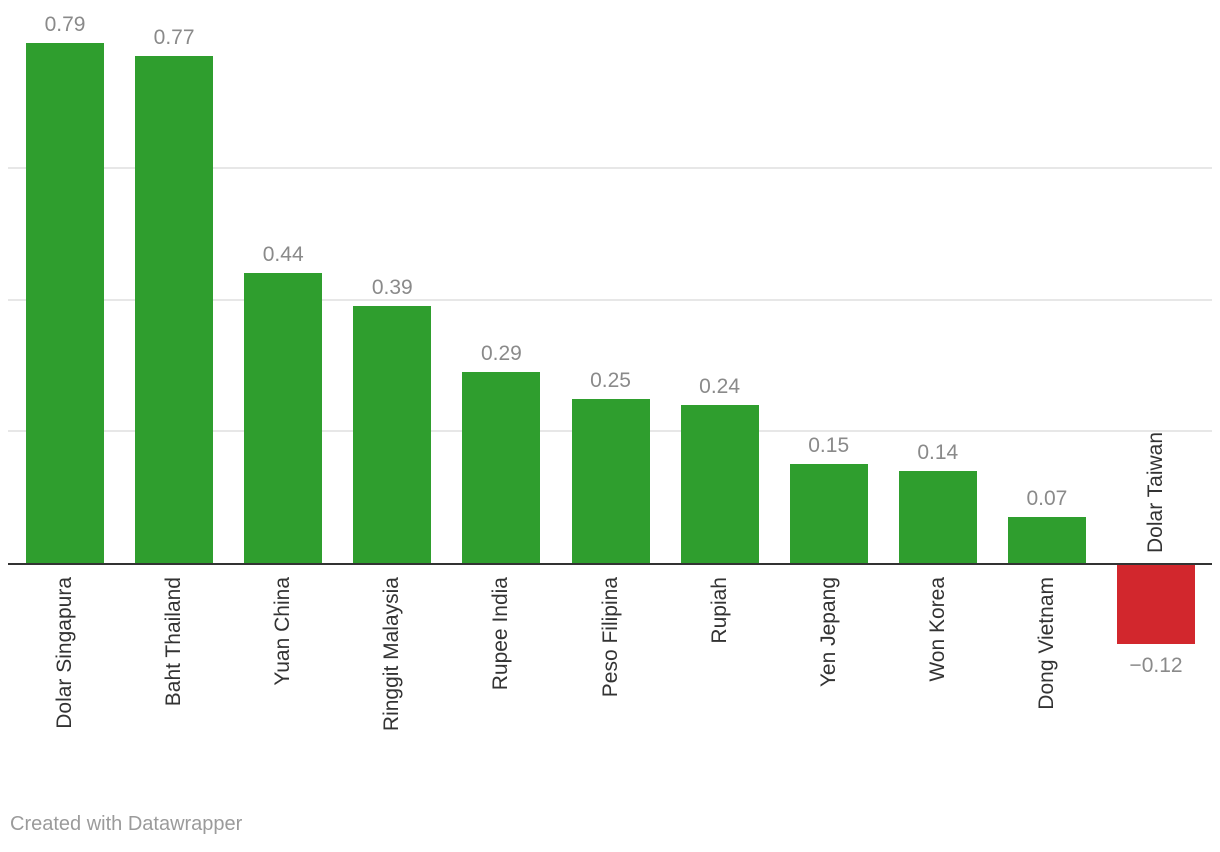  What do you see at coordinates (392, 434) in the screenshot?
I see `bar-ringgit-malaysia` at bounding box center [392, 434].